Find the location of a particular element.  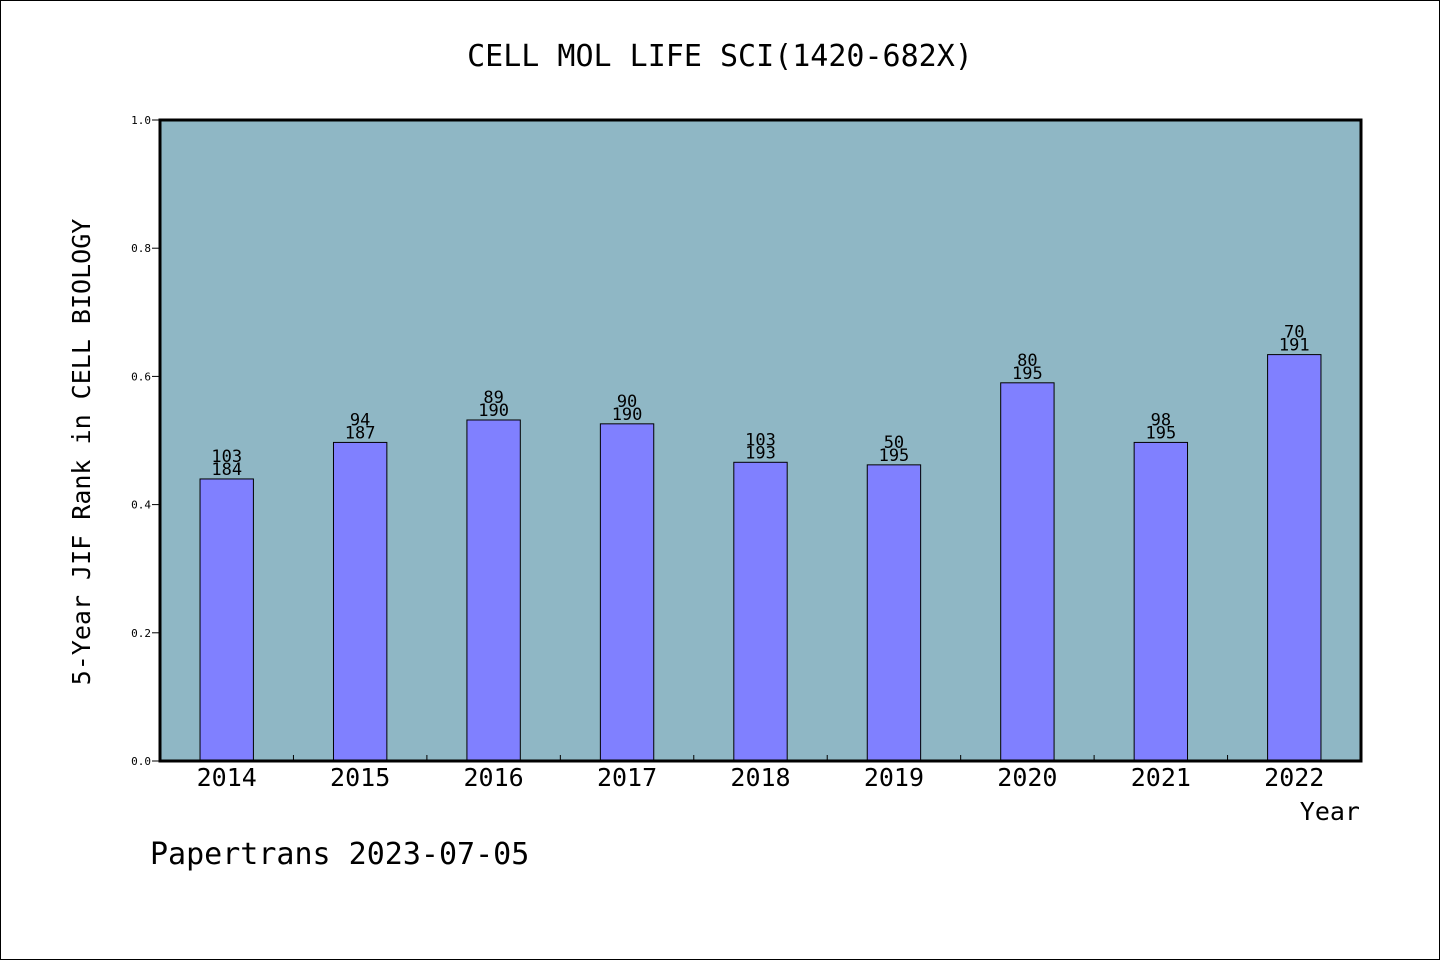

y-tick-label: 0.6 is located at coordinates (141, 376).